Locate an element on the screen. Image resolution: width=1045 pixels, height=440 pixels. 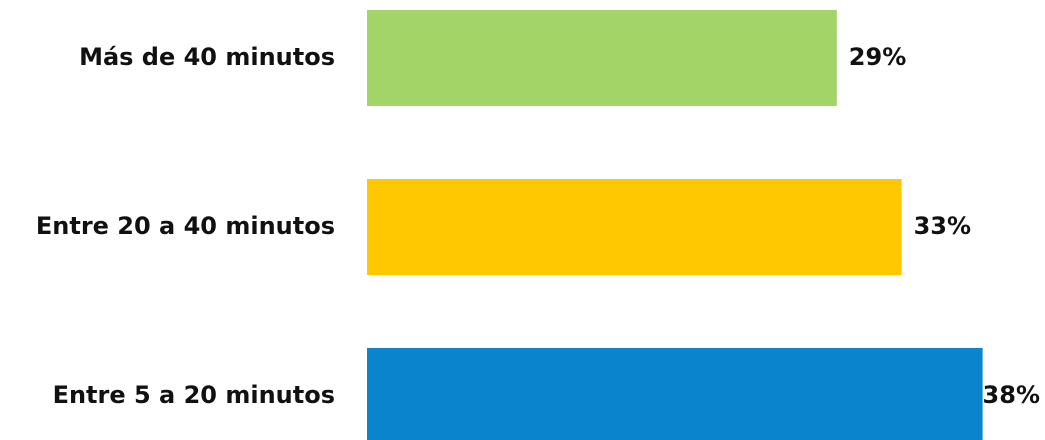
category-label-2: Entre 20 a 40 minutos is located at coordinates (185, 226).